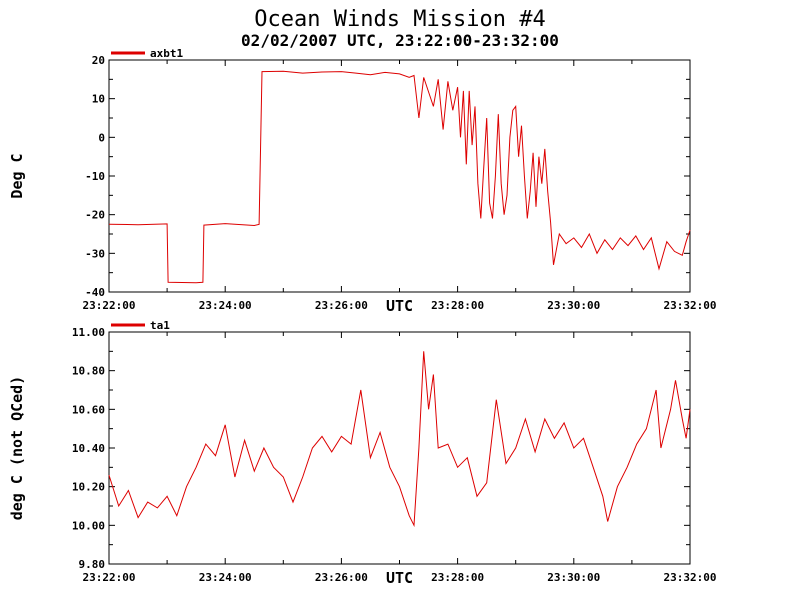 Image resolution: width=800 pixels, height=605 pixels. I want to click on y-tick-label: -10, so click(95, 176).